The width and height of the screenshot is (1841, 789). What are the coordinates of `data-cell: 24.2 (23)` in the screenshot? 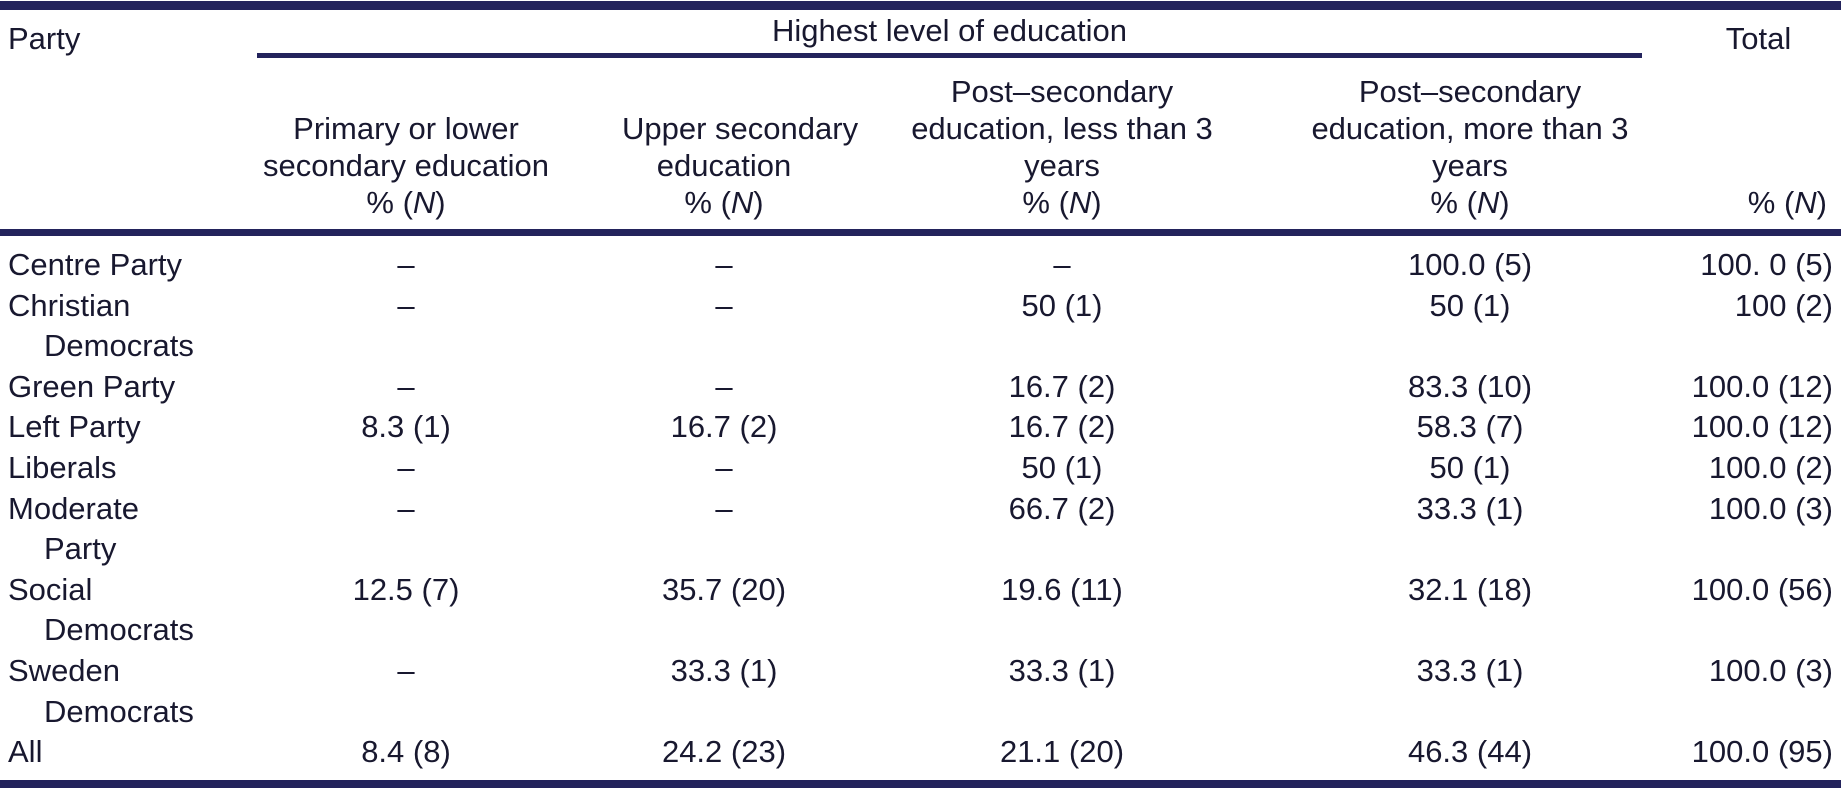 It's located at (724, 752).